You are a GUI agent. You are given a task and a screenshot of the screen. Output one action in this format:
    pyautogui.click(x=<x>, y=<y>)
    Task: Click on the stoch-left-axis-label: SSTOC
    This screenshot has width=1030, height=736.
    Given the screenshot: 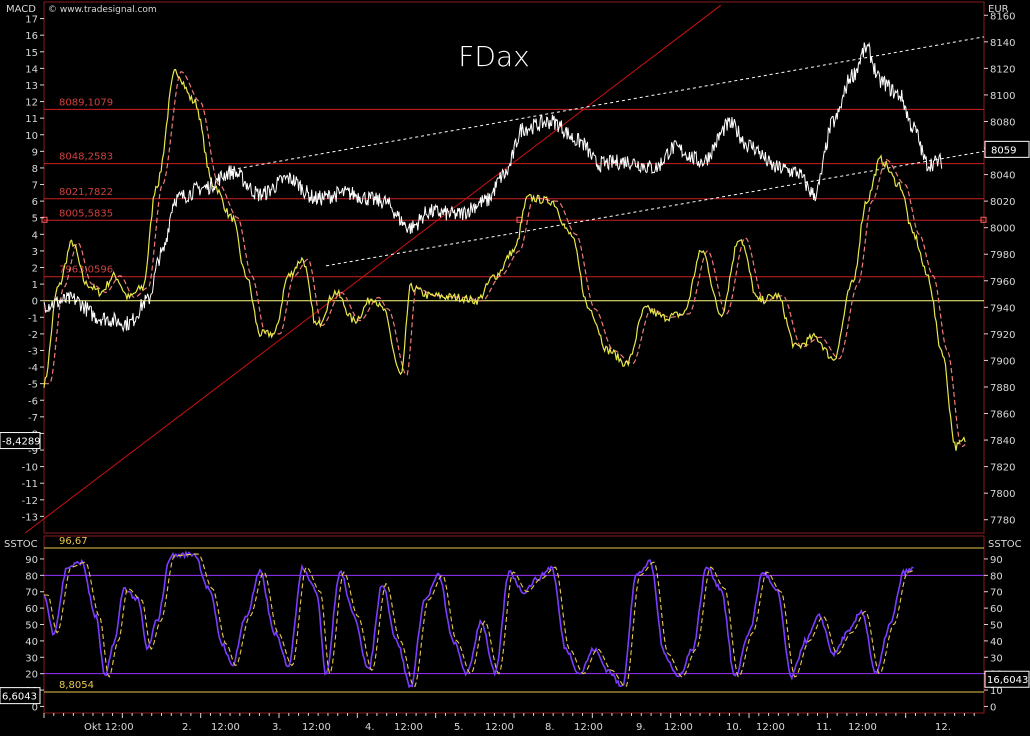 What is the action you would take?
    pyautogui.click(x=21, y=544)
    